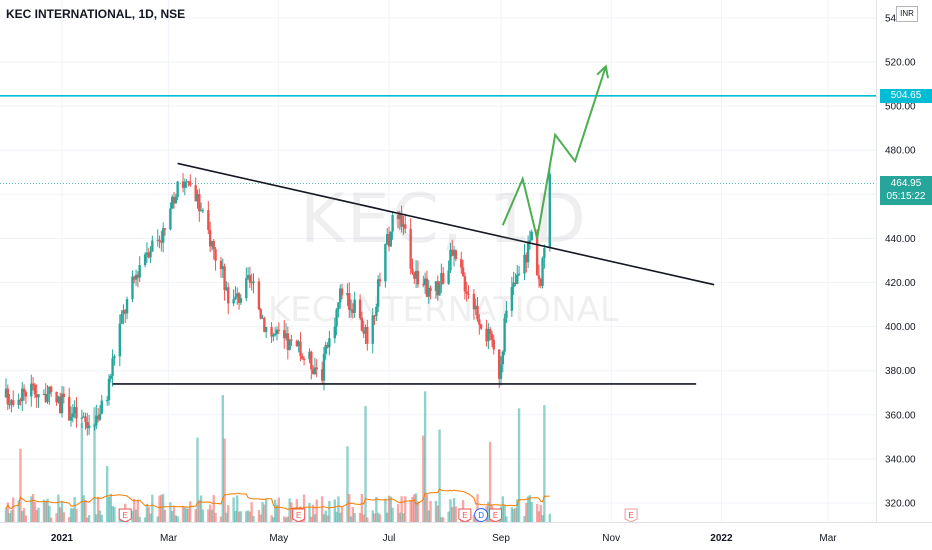 This screenshot has height=550, width=932. Describe the element at coordinates (891, 18) in the screenshot. I see `price-tick-label: 54` at that location.